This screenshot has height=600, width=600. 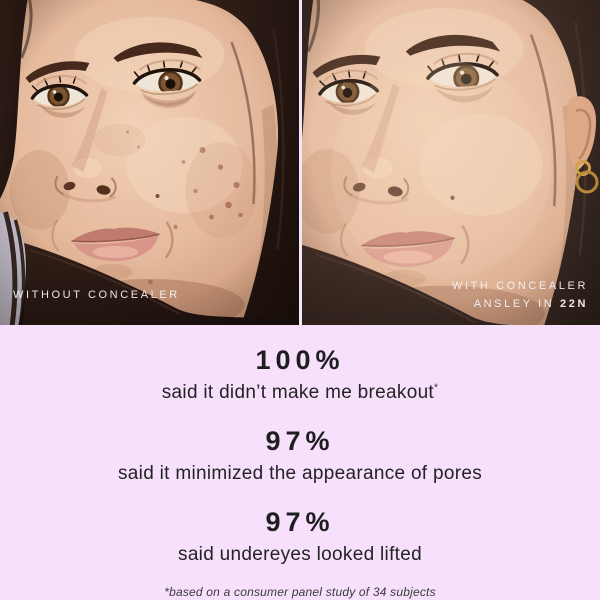 I want to click on shade-code: 22N, so click(x=574, y=304).